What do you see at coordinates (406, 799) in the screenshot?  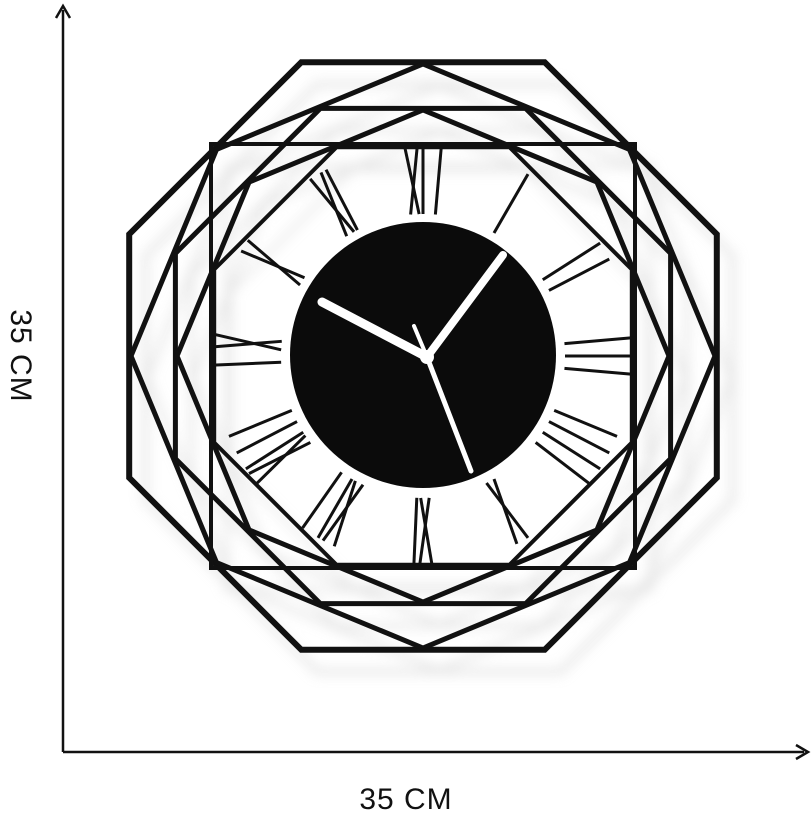 I see `width-label: 35 CM` at bounding box center [406, 799].